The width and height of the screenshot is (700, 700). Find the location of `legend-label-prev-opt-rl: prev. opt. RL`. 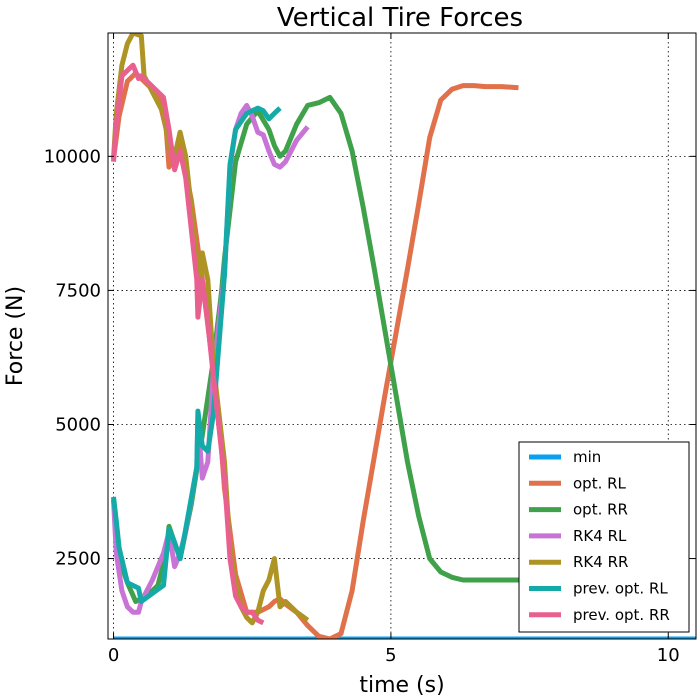

legend-label-prev-opt-rl: prev. opt. RL is located at coordinates (620, 589).